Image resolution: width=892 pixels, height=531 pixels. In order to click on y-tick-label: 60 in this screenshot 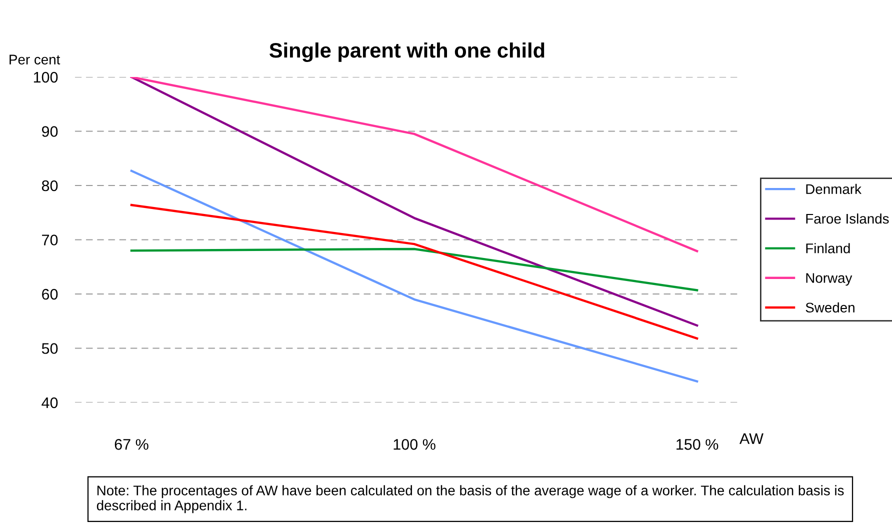, I will do `click(50, 294)`.